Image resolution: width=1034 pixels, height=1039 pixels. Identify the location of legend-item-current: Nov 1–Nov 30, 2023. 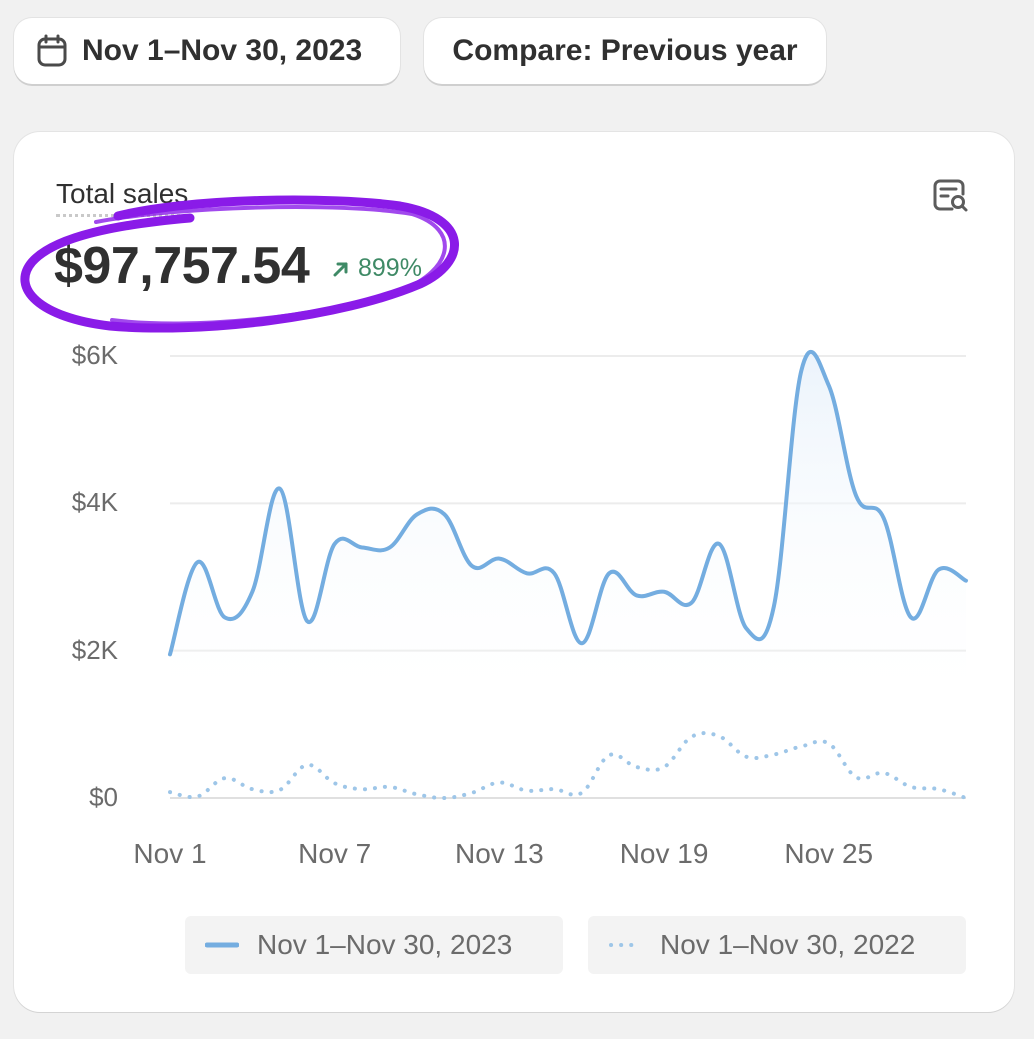
(374, 945).